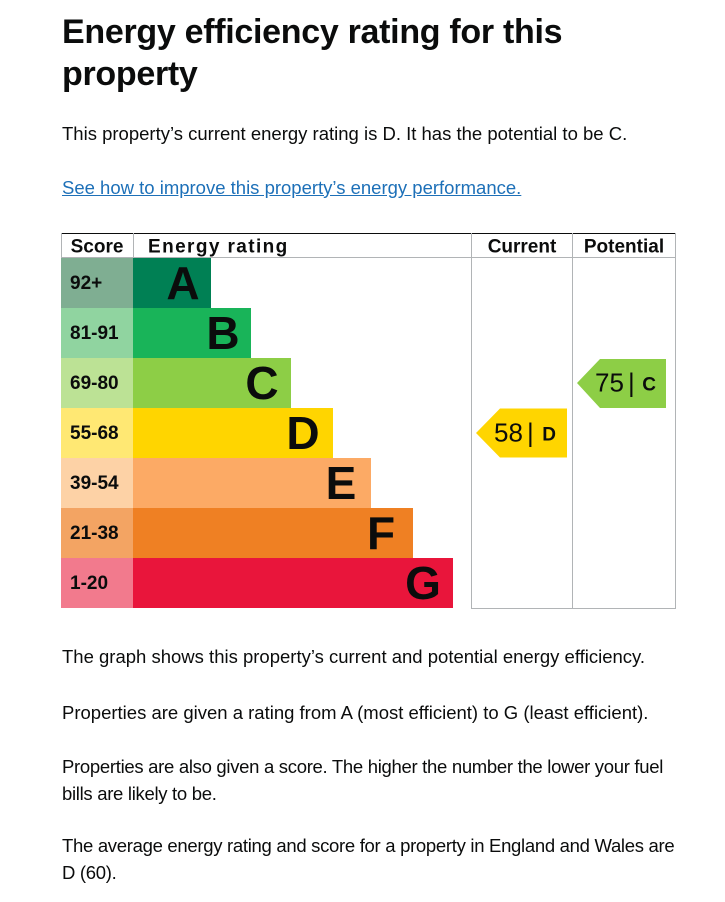 This screenshot has width=725, height=902. What do you see at coordinates (381, 533) in the screenshot?
I see `svg-text: F` at bounding box center [381, 533].